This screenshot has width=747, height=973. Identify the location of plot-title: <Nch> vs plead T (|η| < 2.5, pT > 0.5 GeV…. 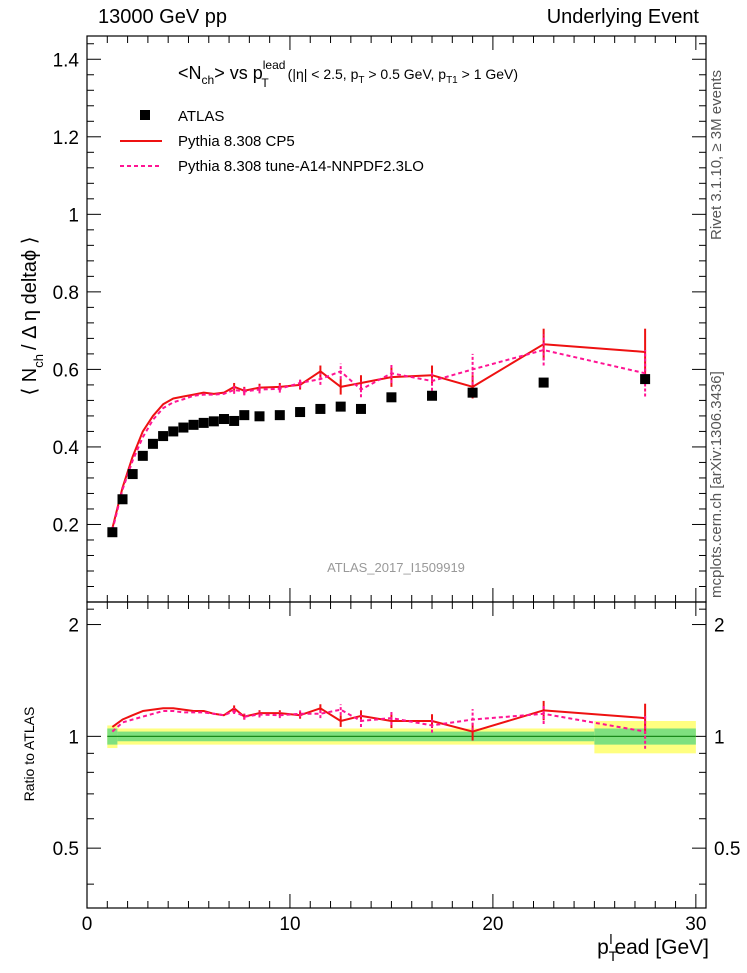
(348, 74).